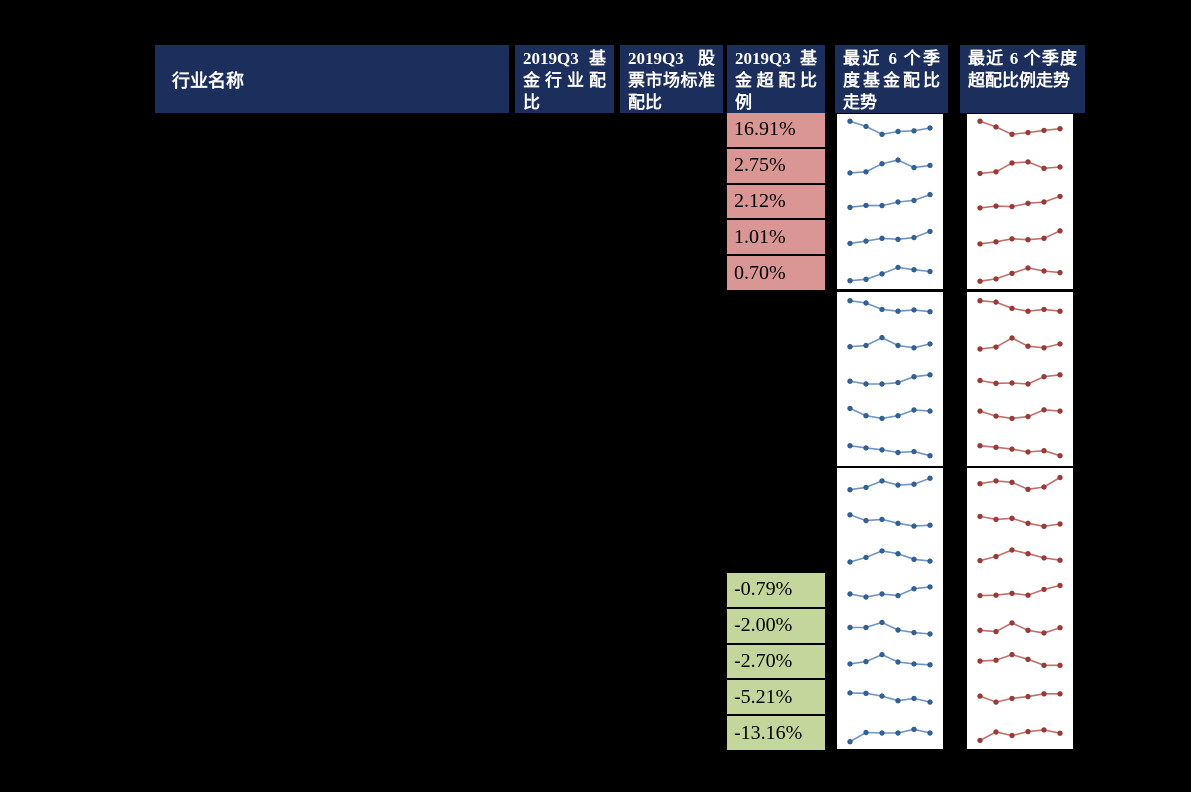 The width and height of the screenshot is (1191, 792). I want to click on overweight-negative-cells: -0.79% -2.00% -2.70% -5.21% -13.16%, so click(776, 661).